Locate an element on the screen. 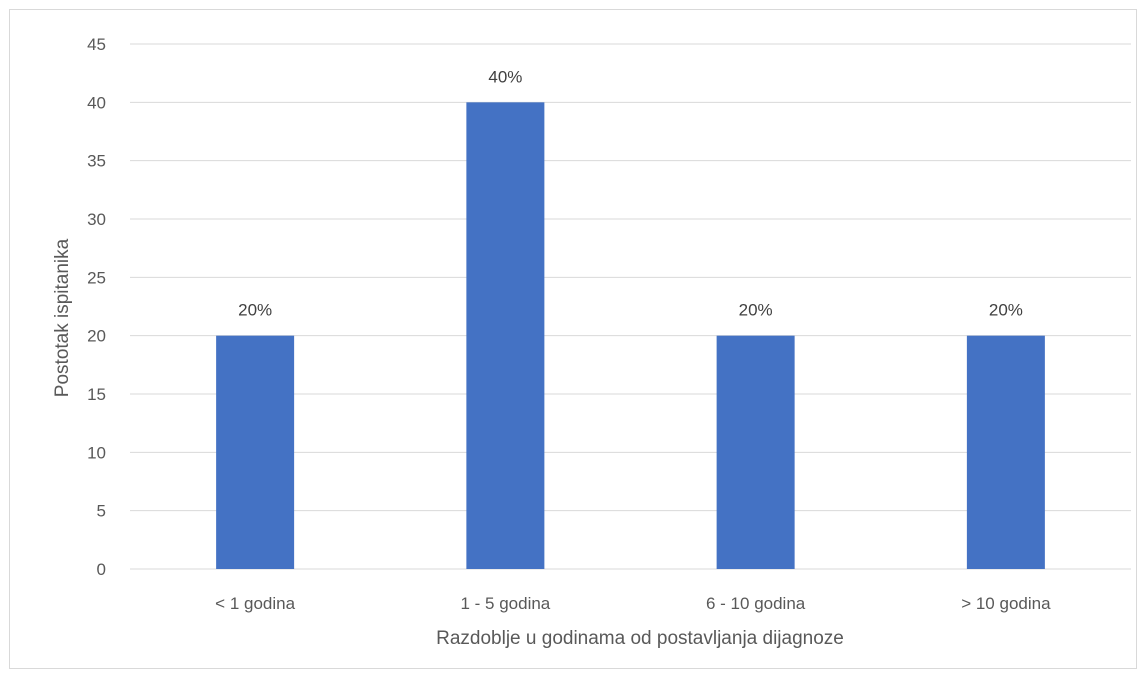 This screenshot has width=1148, height=680. y-tick-labels: 0 5 10 15 20 25 30 35 40 45 is located at coordinates (96, 307).